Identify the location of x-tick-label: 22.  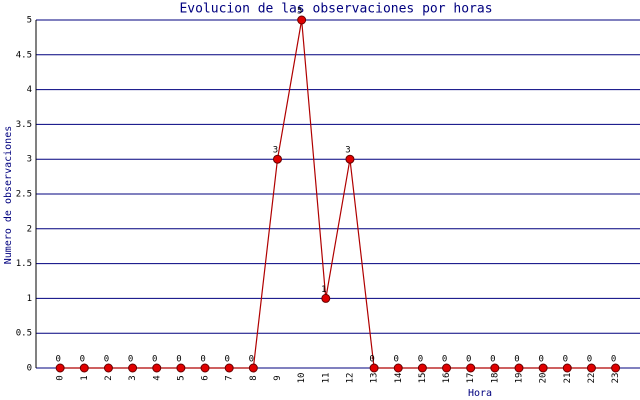
(592, 378).